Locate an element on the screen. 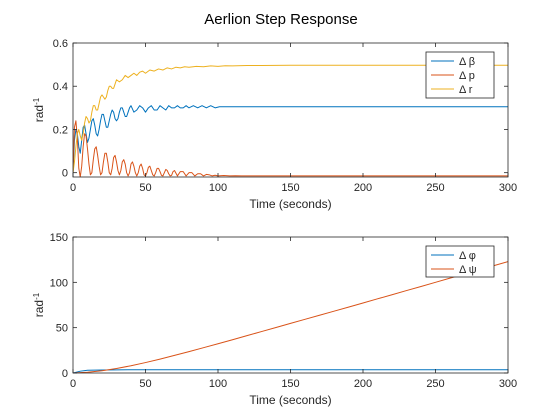  figure-title: Aerlion Step Response is located at coordinates (280, 19).